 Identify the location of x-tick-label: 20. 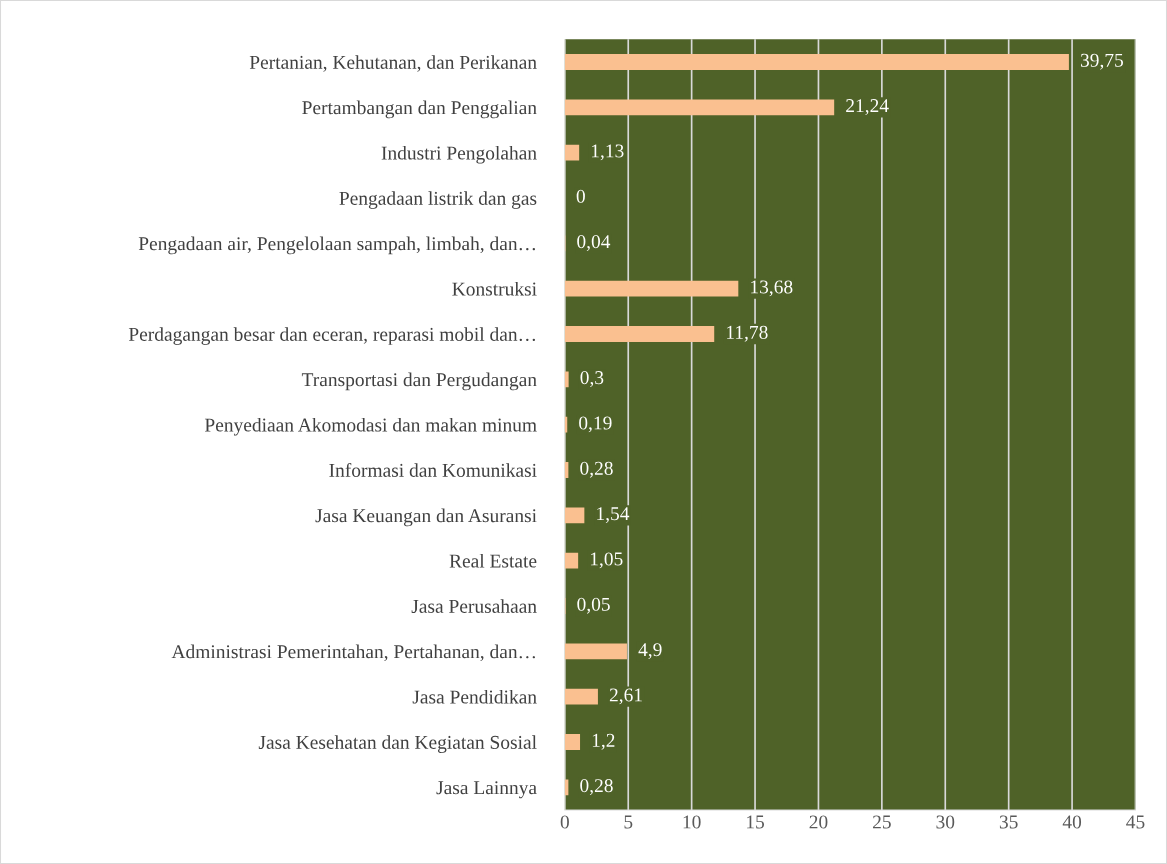
(818, 822).